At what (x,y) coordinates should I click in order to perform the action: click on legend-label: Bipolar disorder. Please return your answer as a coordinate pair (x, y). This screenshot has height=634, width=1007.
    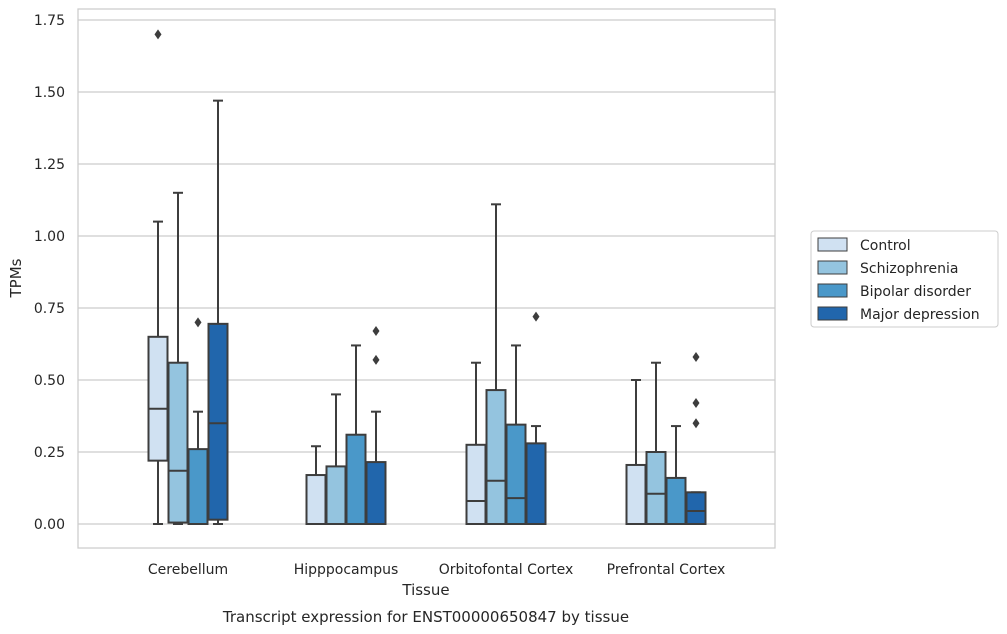
    Looking at the image, I should click on (915, 292).